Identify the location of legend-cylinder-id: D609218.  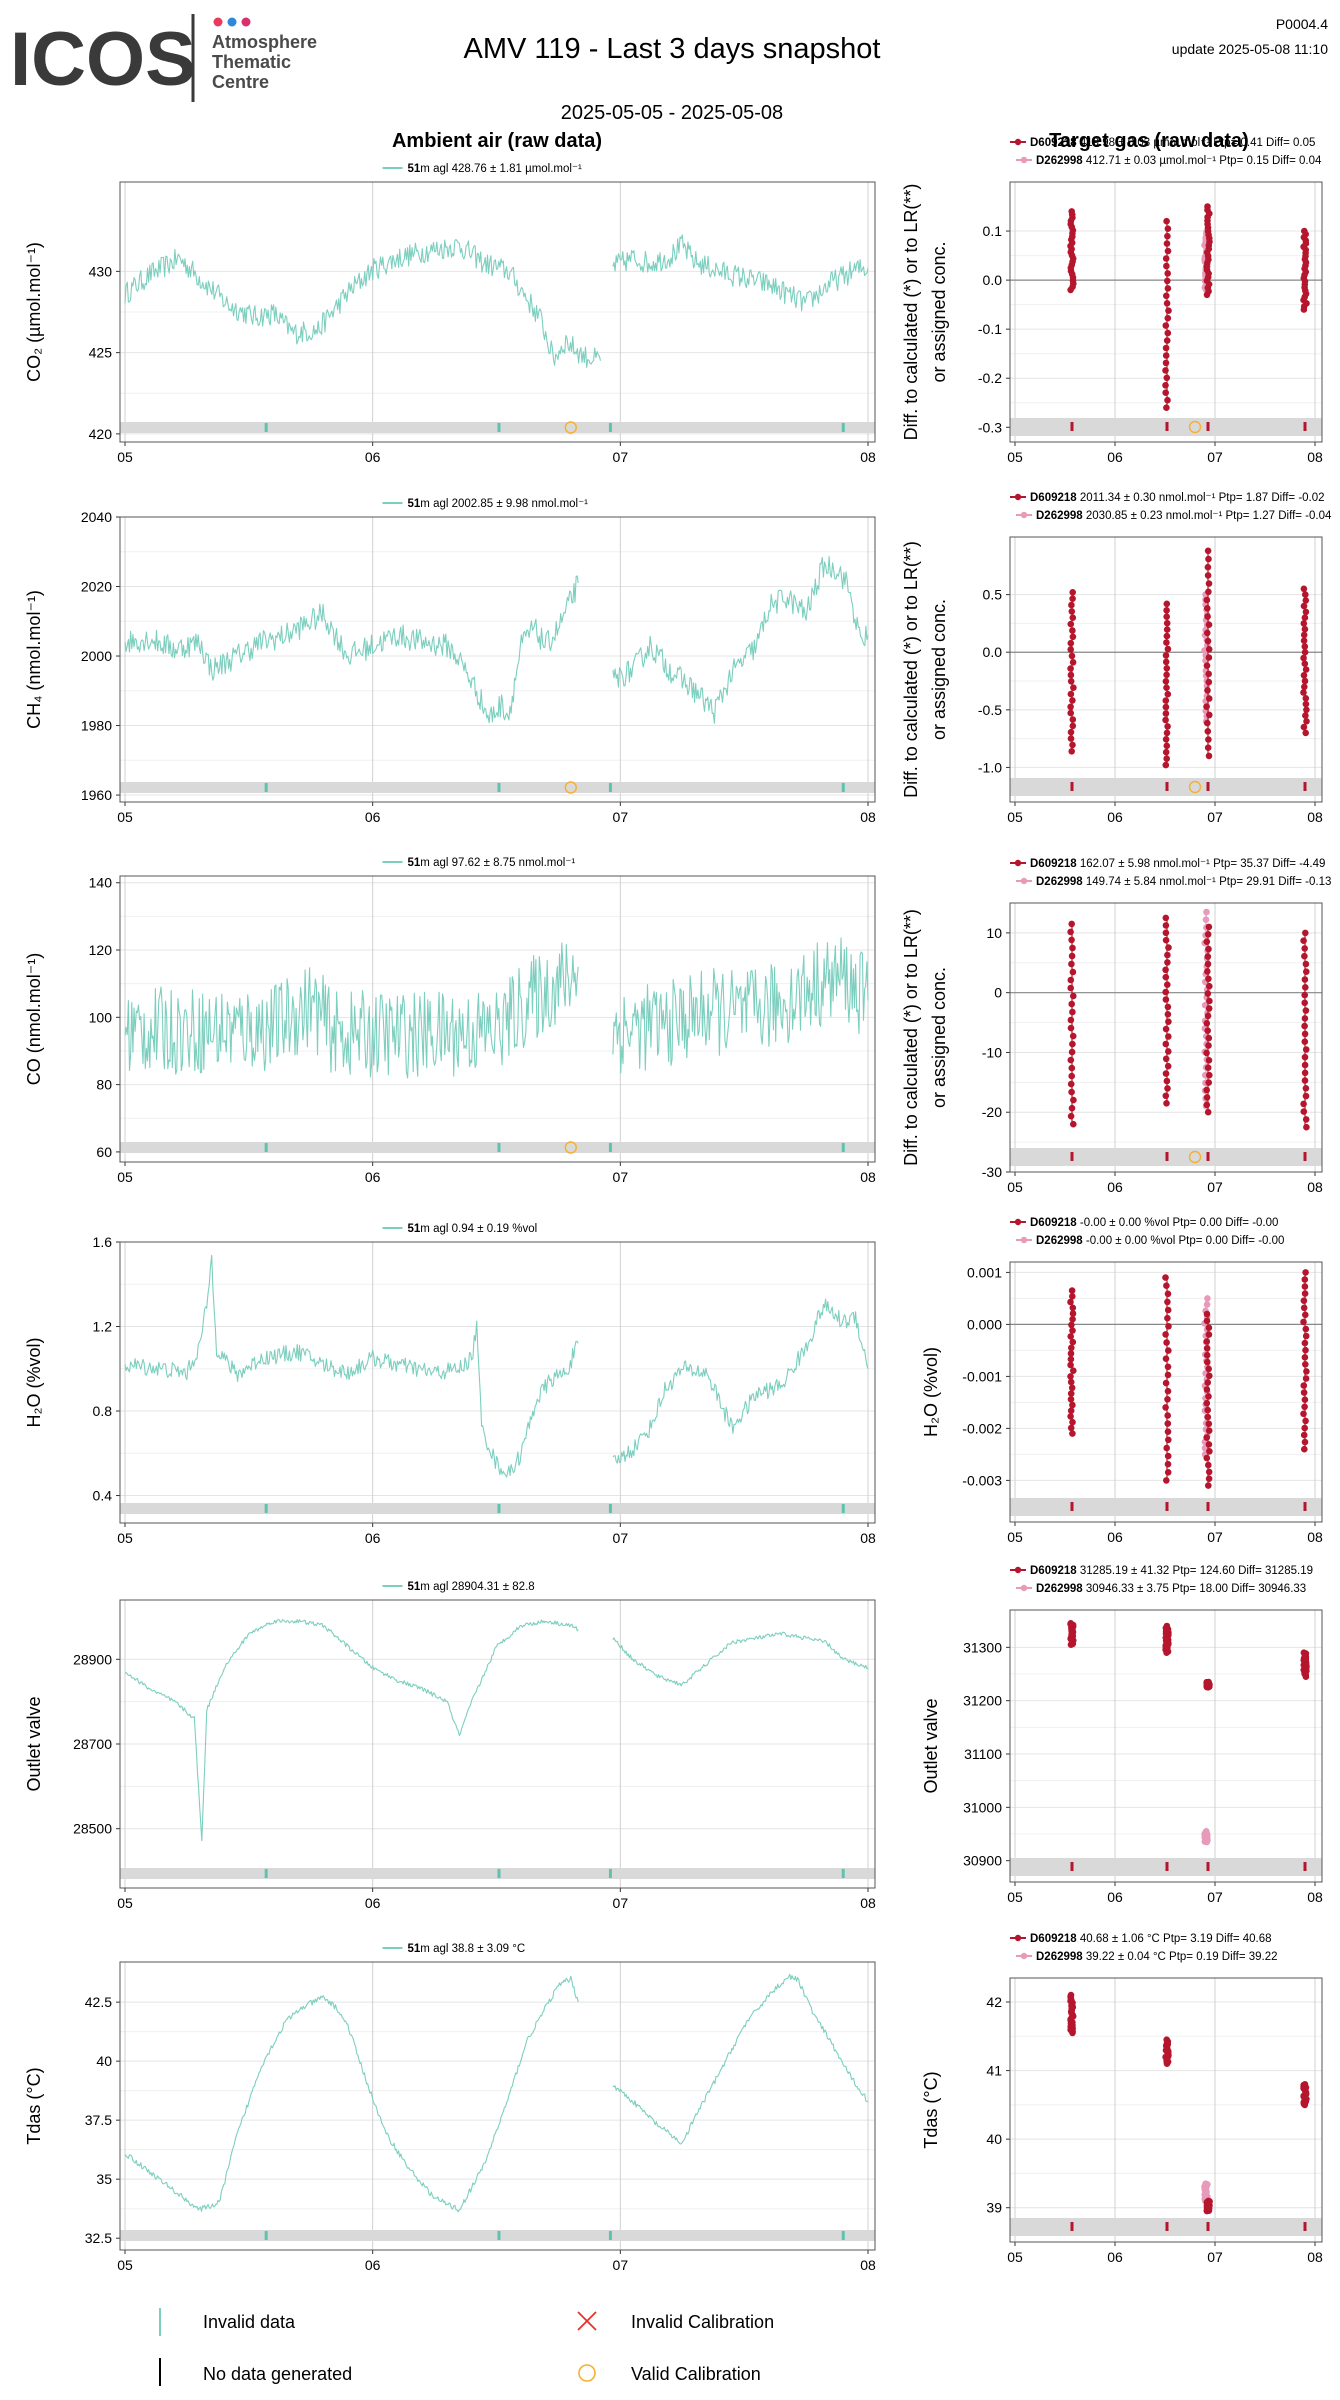
(1053, 498).